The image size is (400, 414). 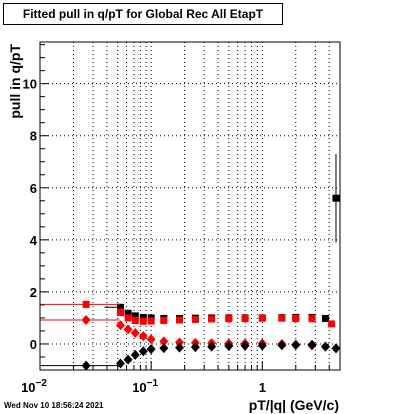 What do you see at coordinates (262, 387) in the screenshot?
I see `x-tick-label: 1` at bounding box center [262, 387].